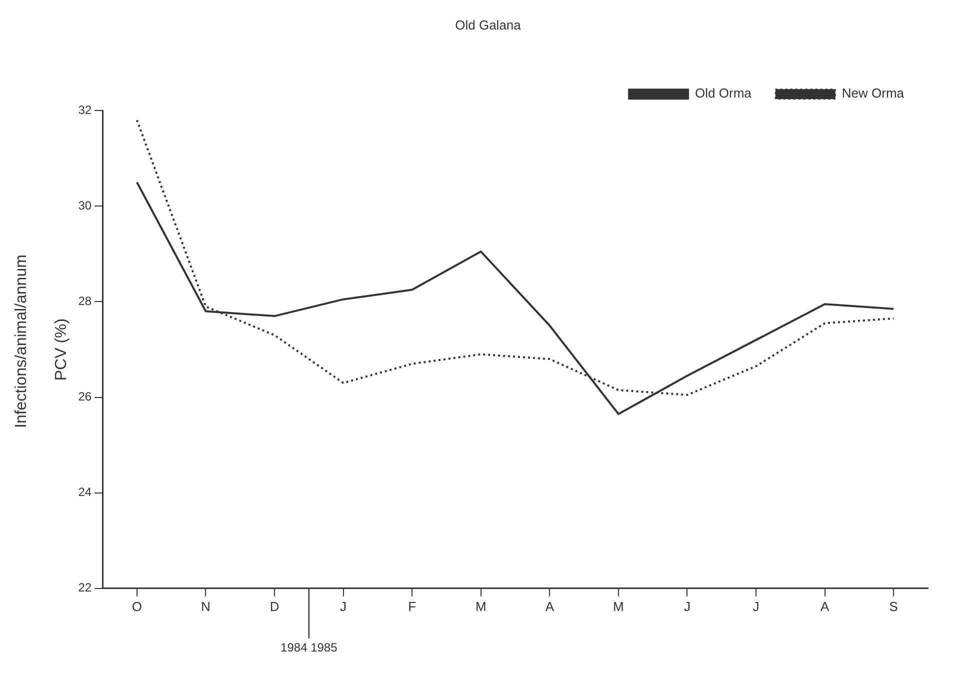 The height and width of the screenshot is (695, 967). What do you see at coordinates (85, 109) in the screenshot?
I see `y-tick-label: 32` at bounding box center [85, 109].